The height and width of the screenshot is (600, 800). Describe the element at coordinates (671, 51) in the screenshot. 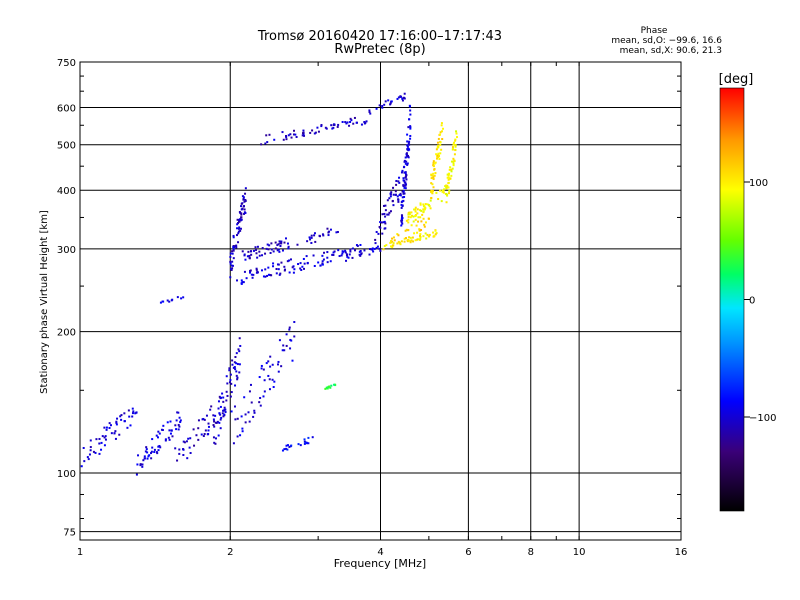

I see `stats-x-line: mean, sd,X: 90.6, 21.3` at that location.